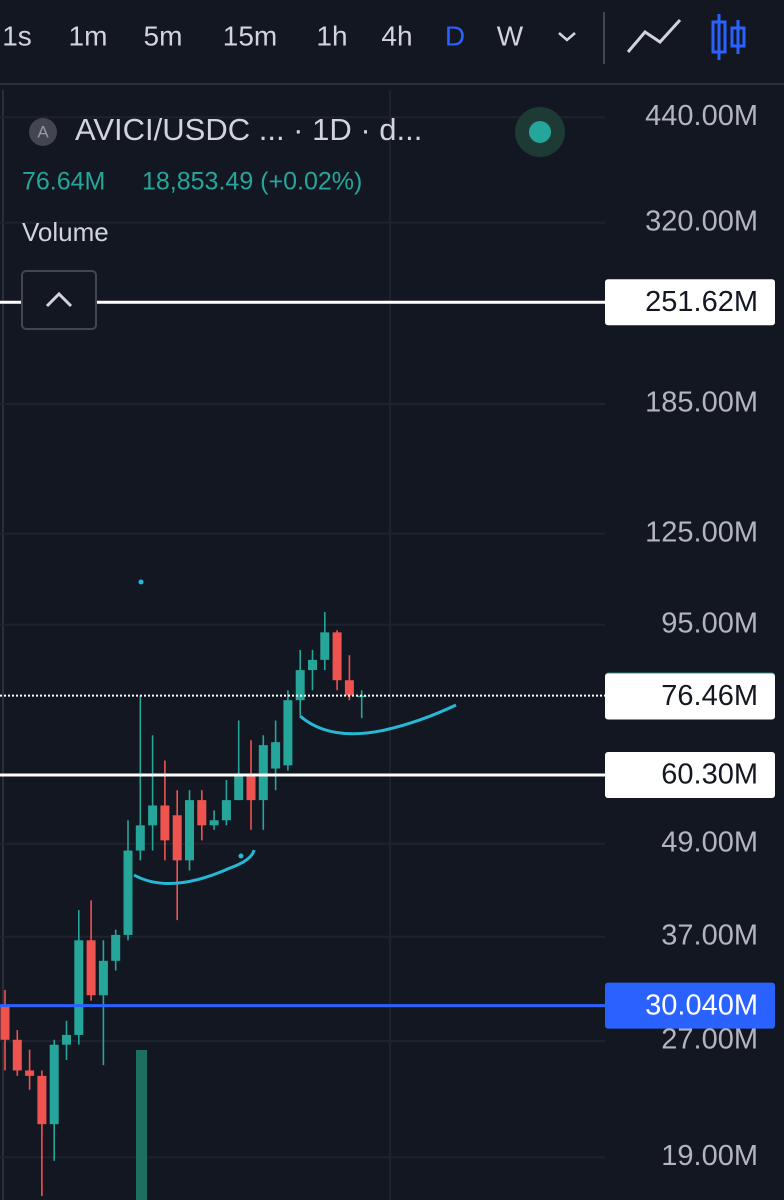 Image resolution: width=784 pixels, height=1200 pixels. What do you see at coordinates (709, 1156) in the screenshot?
I see `y-tick-label: 19.00M` at bounding box center [709, 1156].